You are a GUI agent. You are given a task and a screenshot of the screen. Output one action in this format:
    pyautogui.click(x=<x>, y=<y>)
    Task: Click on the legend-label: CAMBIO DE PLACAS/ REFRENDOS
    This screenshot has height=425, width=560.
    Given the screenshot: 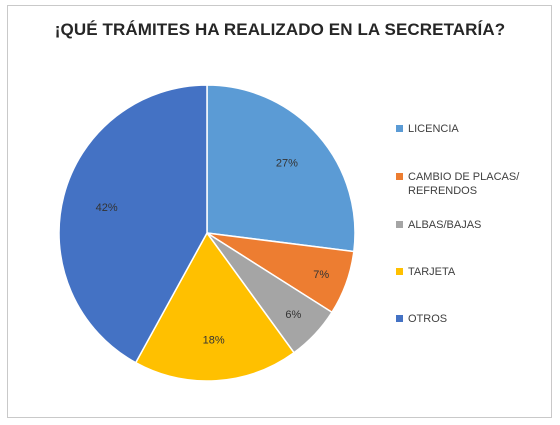 What is the action you would take?
    pyautogui.click(x=464, y=184)
    